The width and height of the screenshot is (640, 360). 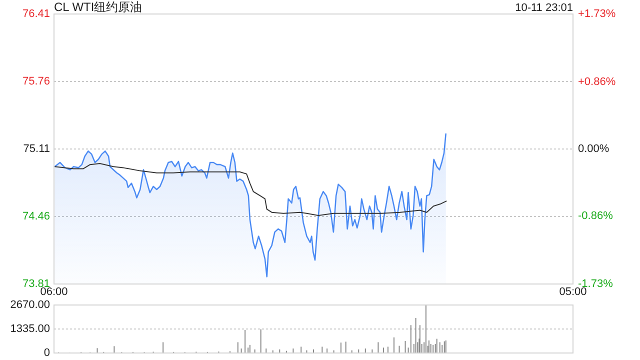 What do you see at coordinates (47, 352) in the screenshot?
I see `y-tick-label: 0` at bounding box center [47, 352].